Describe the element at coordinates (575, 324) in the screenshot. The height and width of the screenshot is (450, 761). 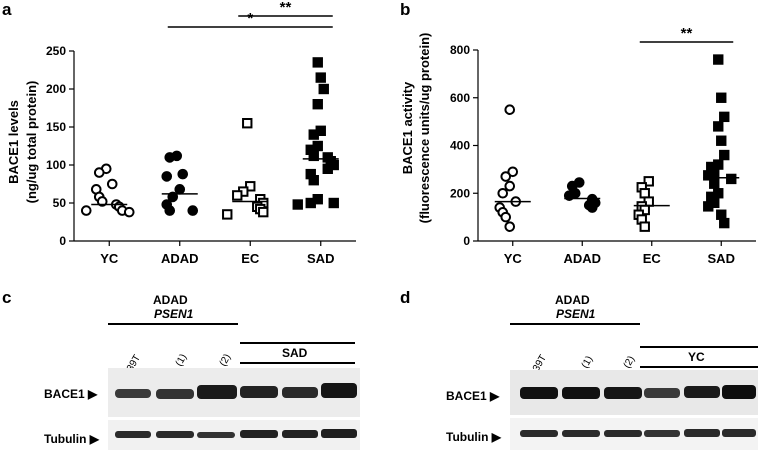
I see `blot-group-bar` at that location.